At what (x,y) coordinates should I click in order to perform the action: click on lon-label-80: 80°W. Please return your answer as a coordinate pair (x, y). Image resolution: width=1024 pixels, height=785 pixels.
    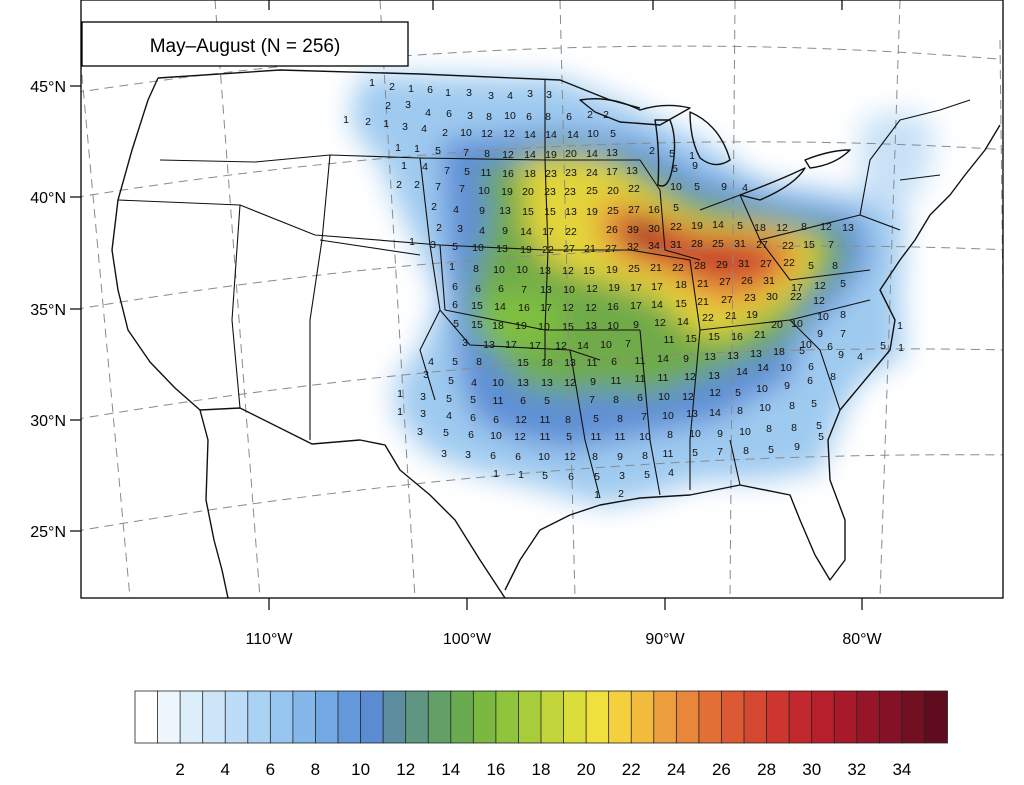
    Looking at the image, I should click on (862, 639).